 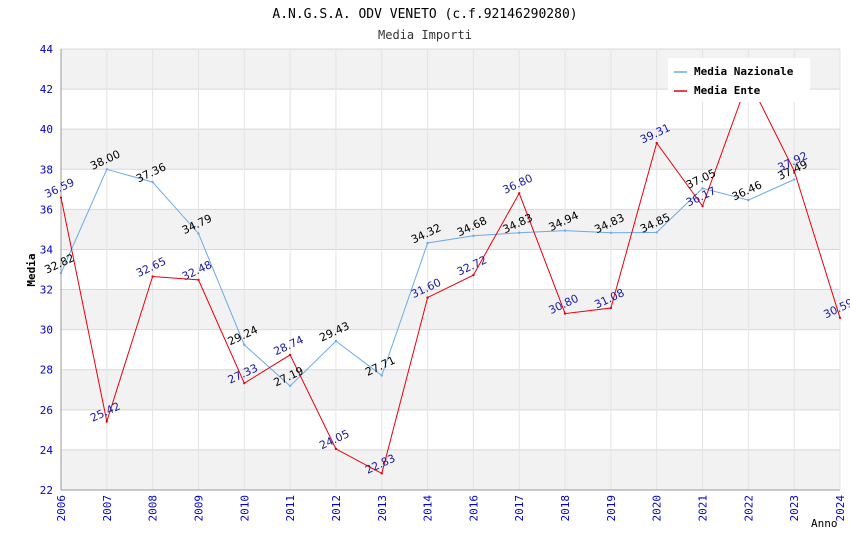 I want to click on data-label-media-ente: 36.59, so click(x=59, y=188).